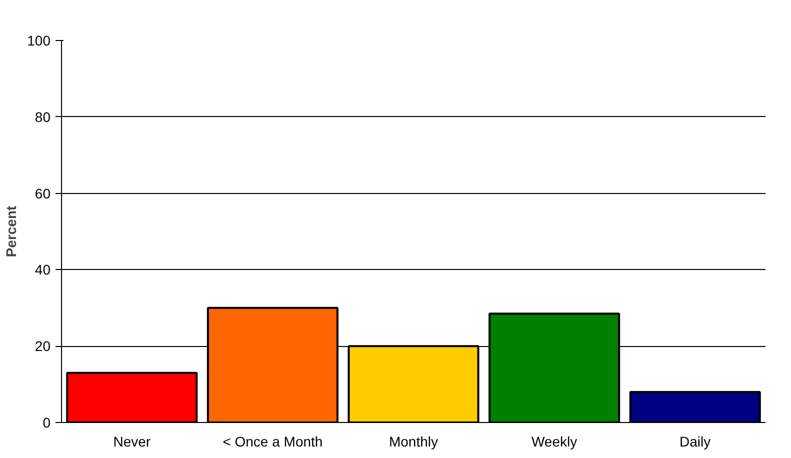  I want to click on y-tick-label: 80, so click(42, 116).